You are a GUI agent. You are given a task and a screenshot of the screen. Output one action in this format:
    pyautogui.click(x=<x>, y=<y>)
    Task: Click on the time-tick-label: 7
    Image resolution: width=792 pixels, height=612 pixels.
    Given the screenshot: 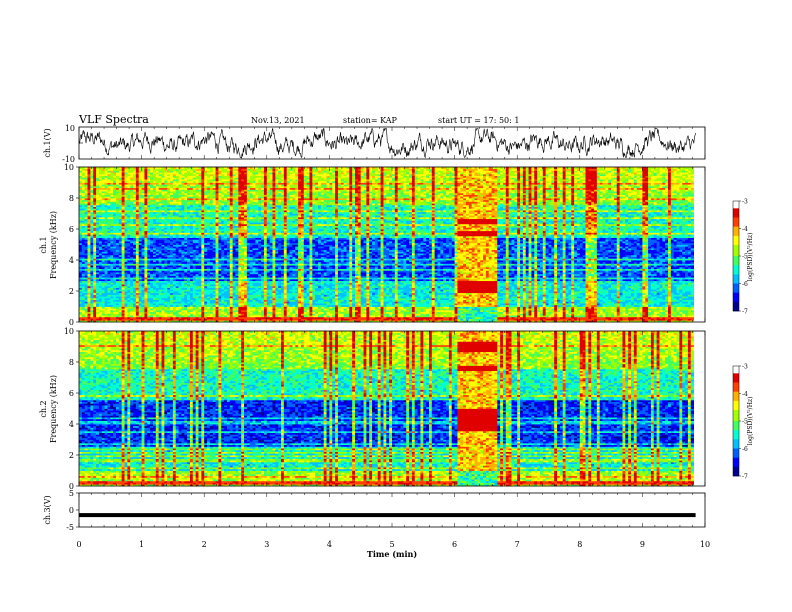 What is the action you would take?
    pyautogui.click(x=517, y=544)
    